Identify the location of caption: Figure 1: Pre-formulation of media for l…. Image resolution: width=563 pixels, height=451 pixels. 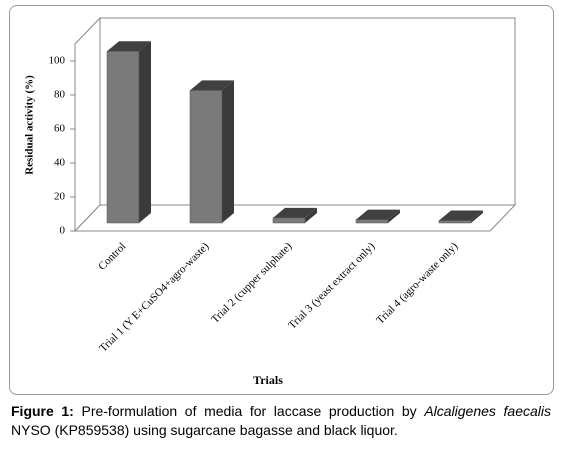
(281, 421).